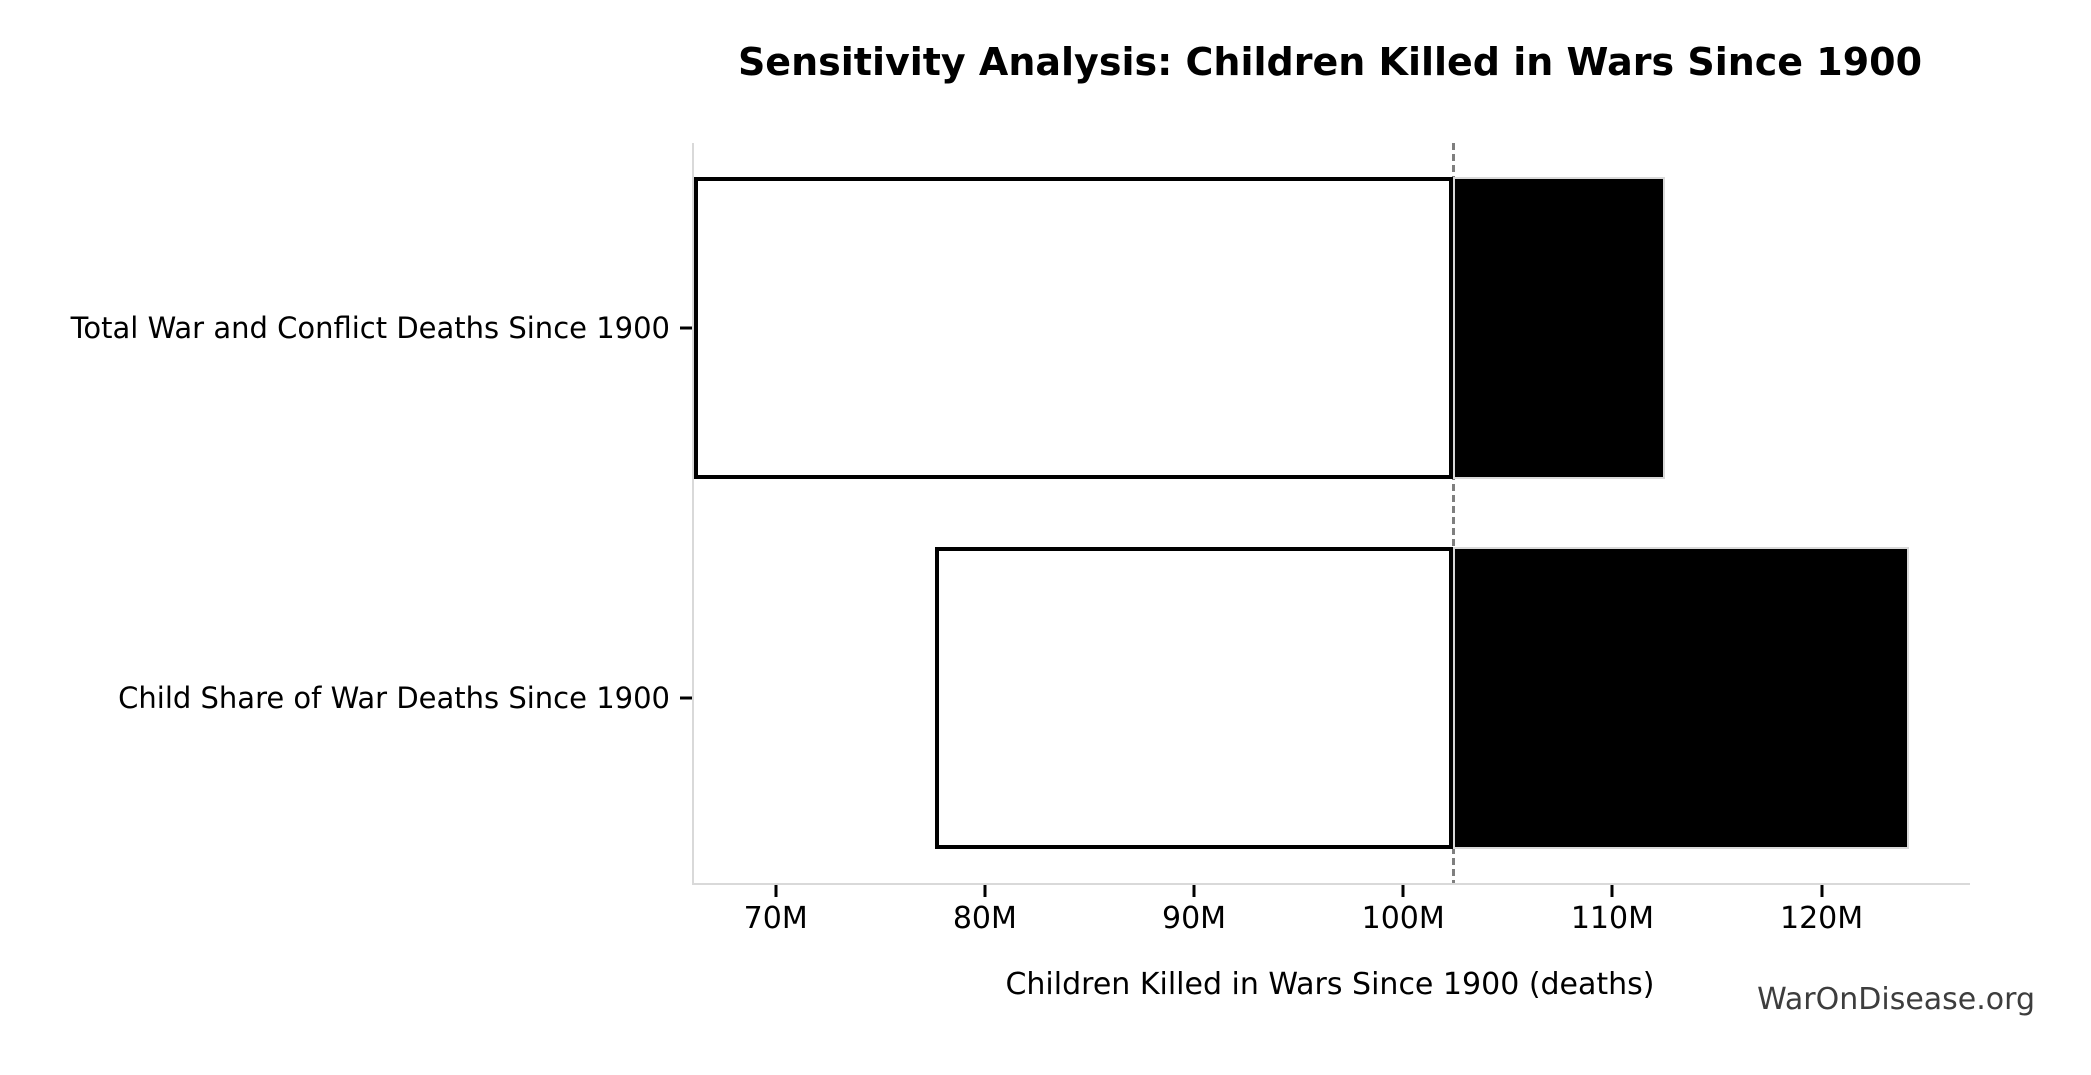 The image size is (2091, 1075). I want to click on watermark-text: WarOnDisease.org, so click(1896, 999).